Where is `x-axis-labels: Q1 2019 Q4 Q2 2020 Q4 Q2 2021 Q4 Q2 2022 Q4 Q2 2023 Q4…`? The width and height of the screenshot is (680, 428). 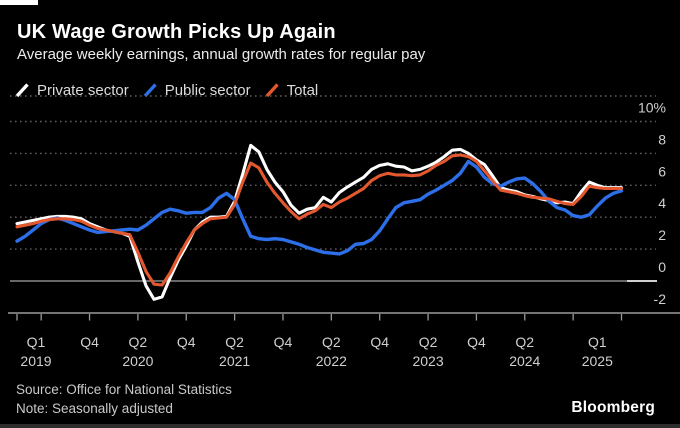 x-axis-labels: Q1 2019 Q4 Q2 2020 Q4 Q2 2021 Q4 Q2 2022 Q4 Q2 2023 Q4… is located at coordinates (316, 351).